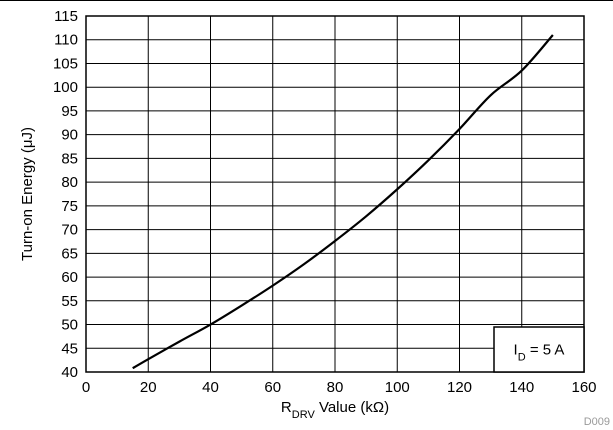 The width and height of the screenshot is (613, 430). I want to click on y-tick-label: 100, so click(65, 87).